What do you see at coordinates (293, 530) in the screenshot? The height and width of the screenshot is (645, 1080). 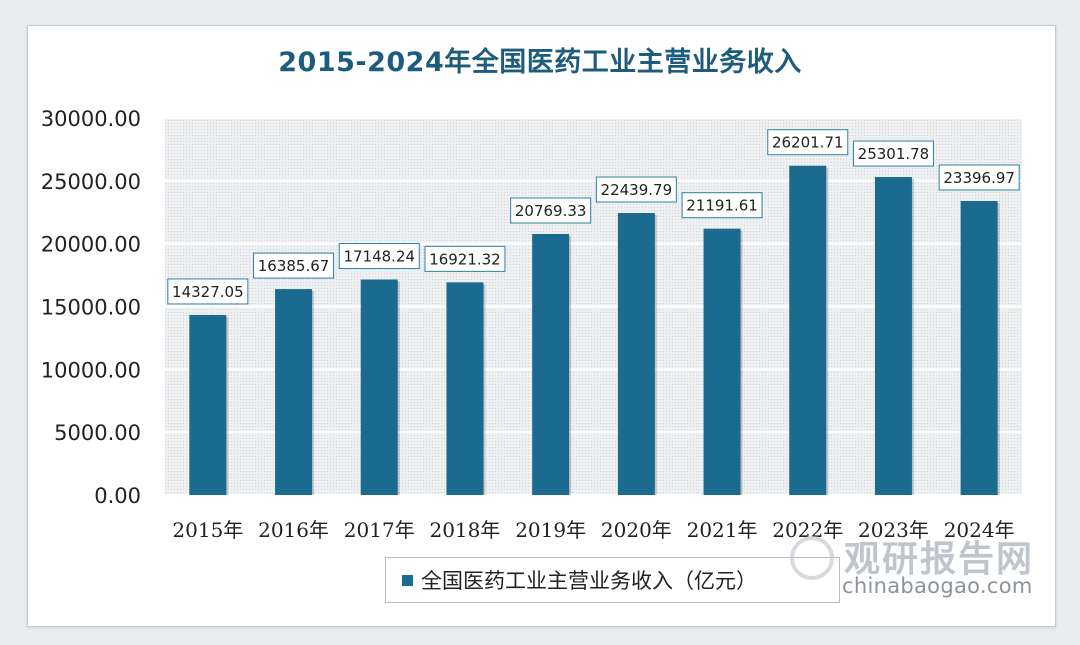 I see `x-tick-label: 2016年` at bounding box center [293, 530].